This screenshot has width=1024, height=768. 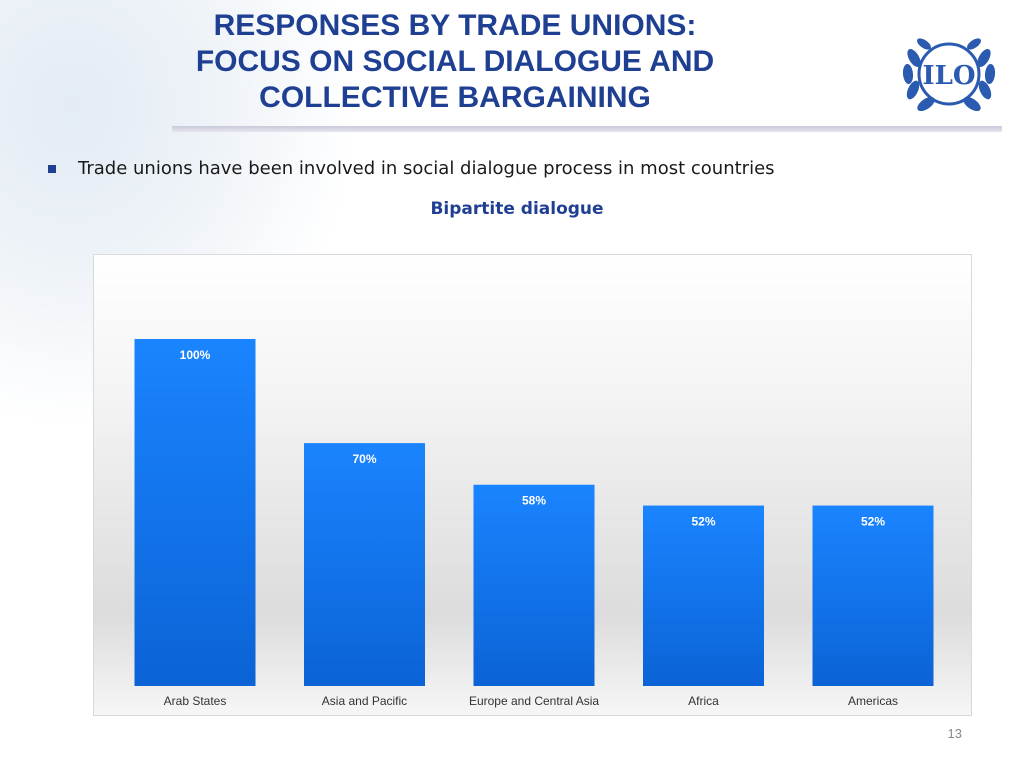 What do you see at coordinates (517, 209) in the screenshot?
I see `chart-title: Bipartite dialogue` at bounding box center [517, 209].